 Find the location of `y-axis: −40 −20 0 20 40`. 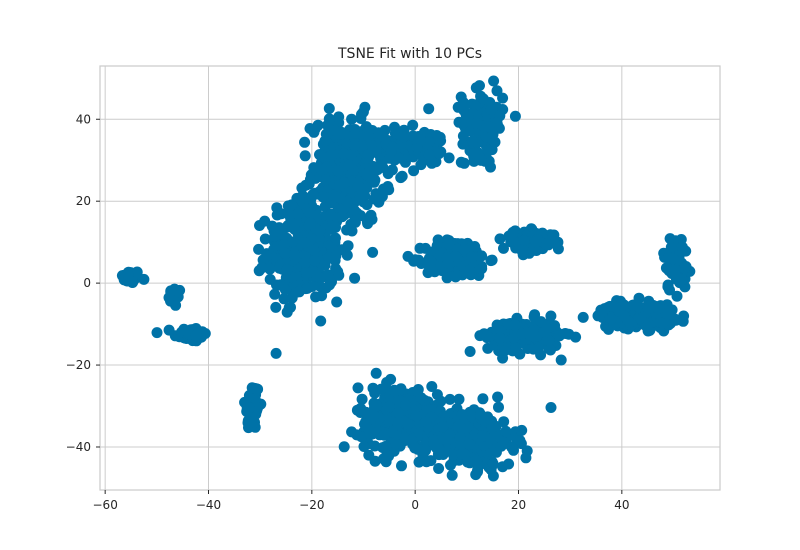

y-axis: −40 −20 0 20 40 is located at coordinates (83, 283).